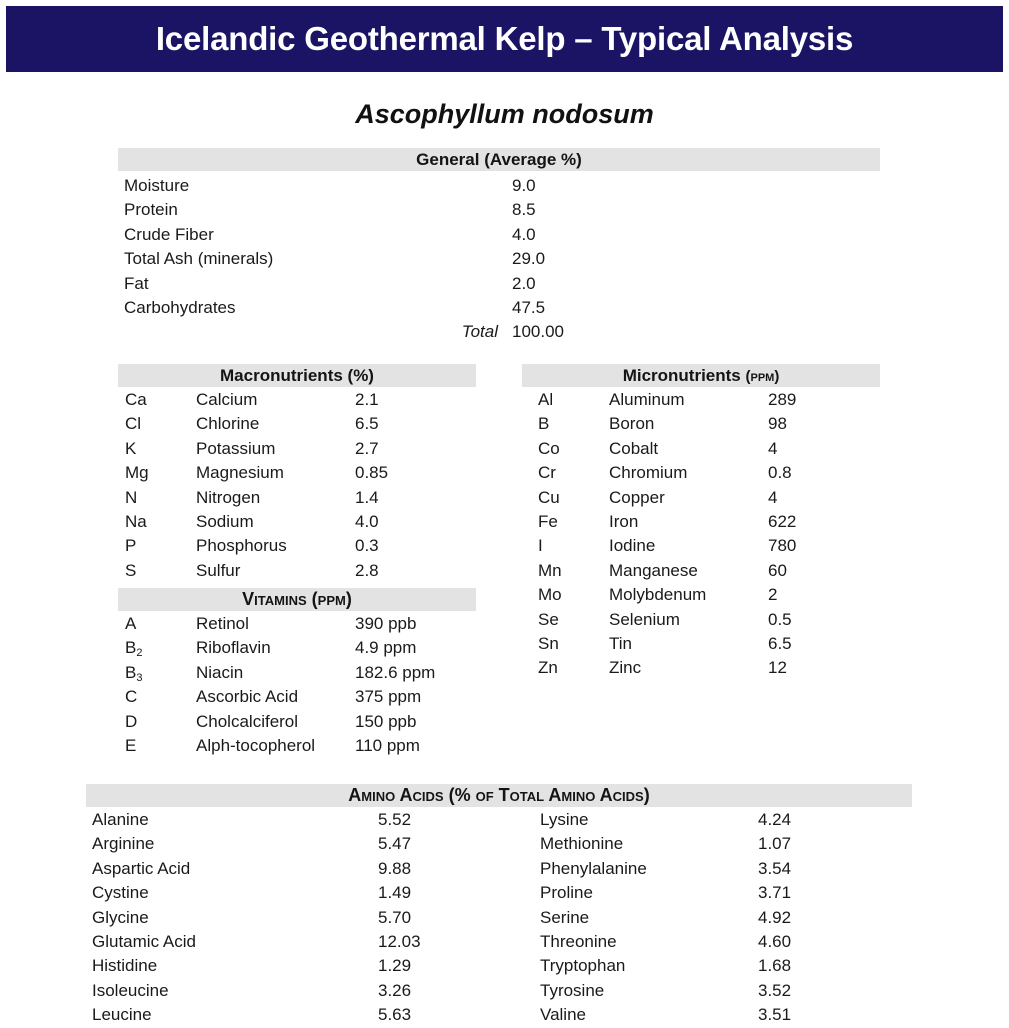 The width and height of the screenshot is (1009, 1028). I want to click on vitamin-name: Riboflavin, so click(233, 648).